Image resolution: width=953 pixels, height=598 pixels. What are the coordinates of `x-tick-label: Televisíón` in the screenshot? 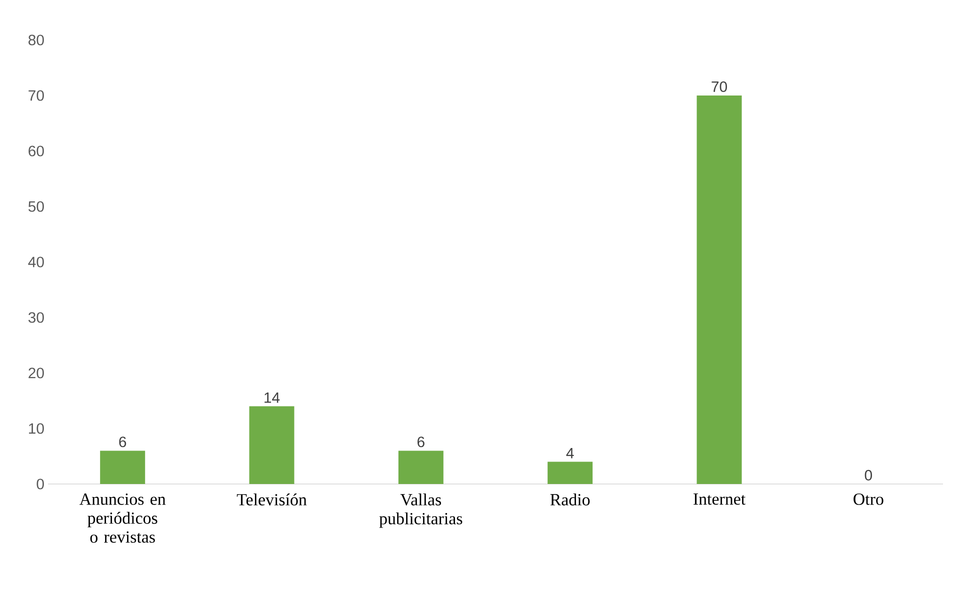 It's located at (271, 500).